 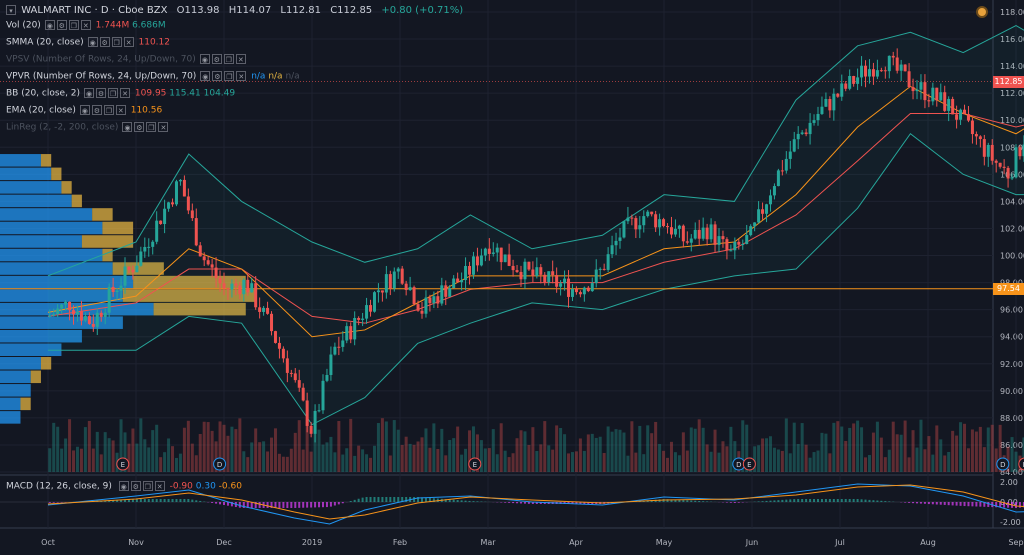 What do you see at coordinates (1012, 201) in the screenshot?
I see `price-tick-label: 104.00` at bounding box center [1012, 201].